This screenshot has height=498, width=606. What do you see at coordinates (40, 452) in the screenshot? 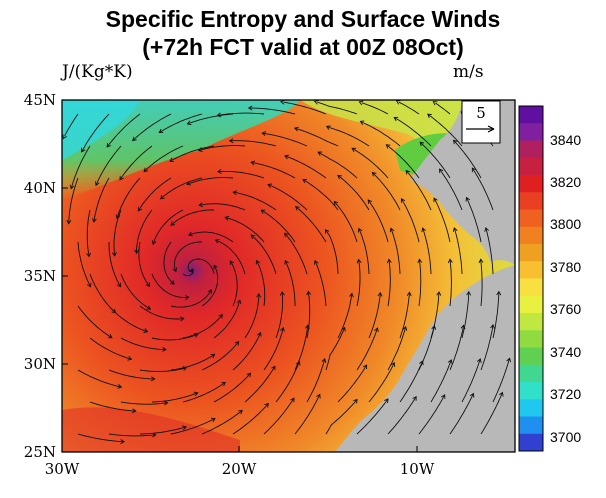
I see `lat-tick-label: 25N` at bounding box center [40, 452].